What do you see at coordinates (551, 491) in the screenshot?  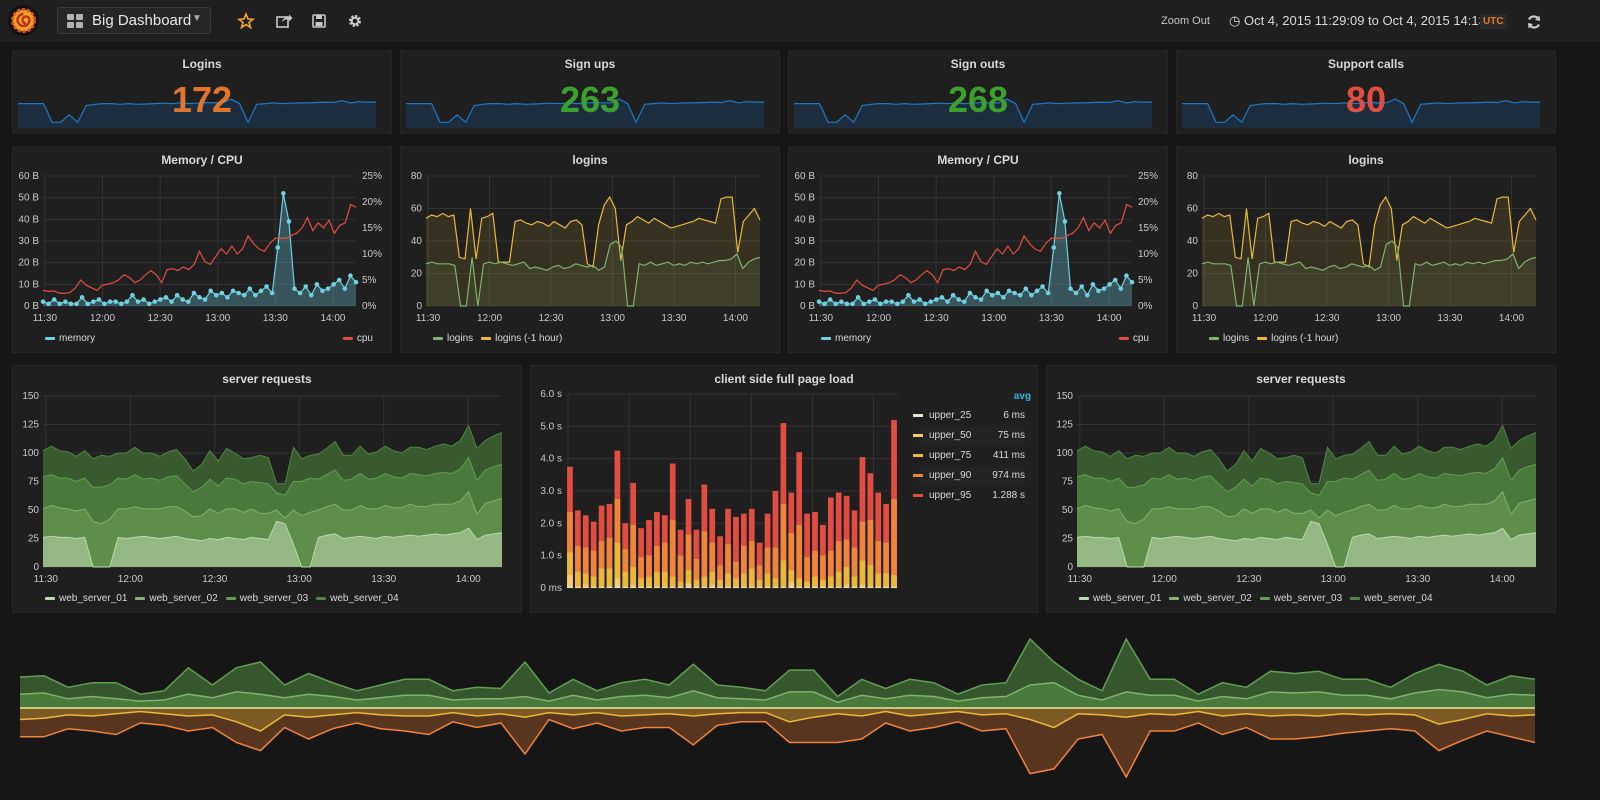 I see `y-tick-label: 3.0 s` at bounding box center [551, 491].